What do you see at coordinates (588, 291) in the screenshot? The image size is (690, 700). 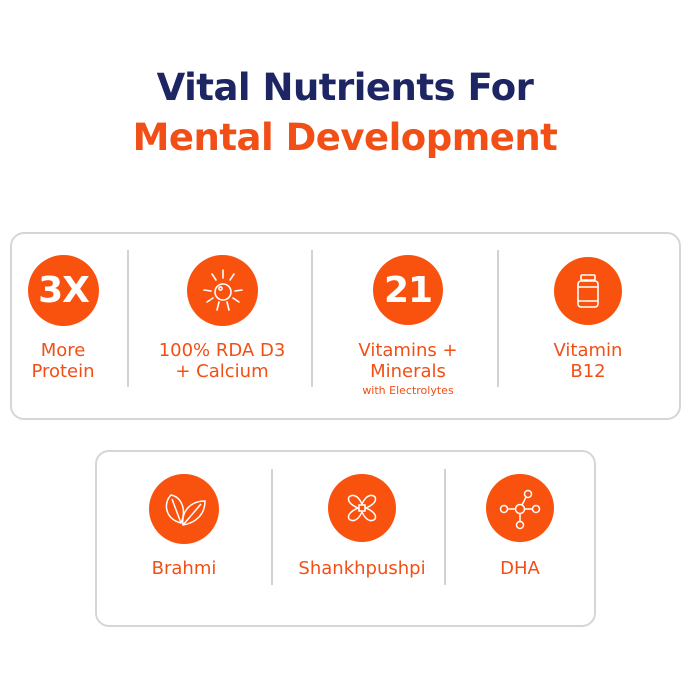 I see `bottle-icon` at bounding box center [588, 291].